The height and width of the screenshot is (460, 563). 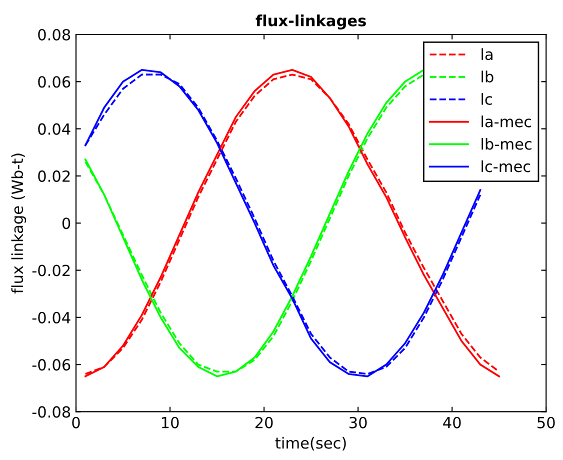 What do you see at coordinates (51, 318) in the screenshot?
I see `y-tick-label: -0.04` at bounding box center [51, 318].